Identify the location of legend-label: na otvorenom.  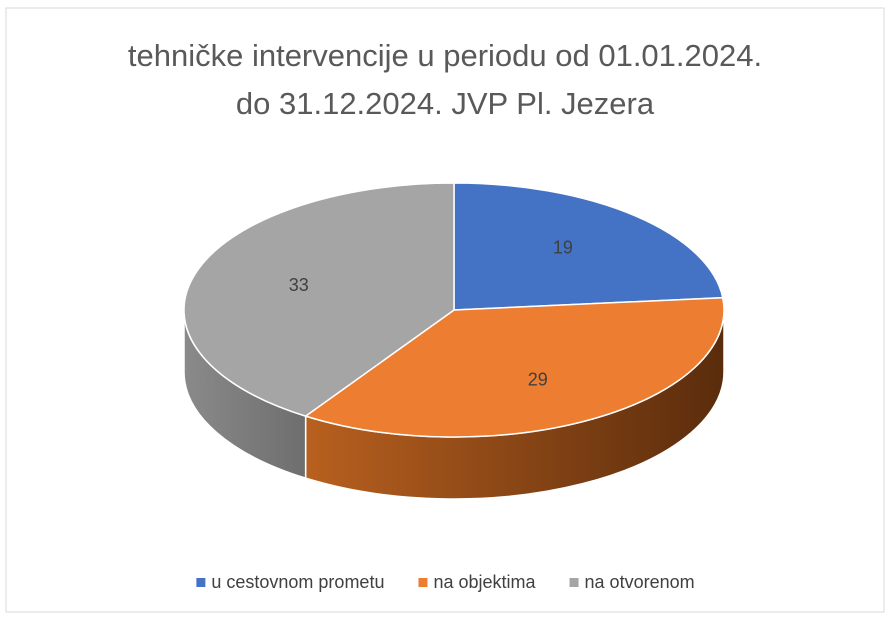
(640, 582).